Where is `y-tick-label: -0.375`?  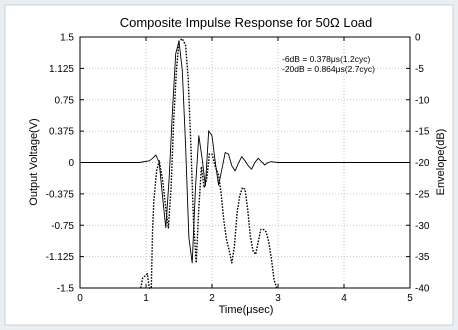 y-tick-label: -0.375 is located at coordinates (60, 194).